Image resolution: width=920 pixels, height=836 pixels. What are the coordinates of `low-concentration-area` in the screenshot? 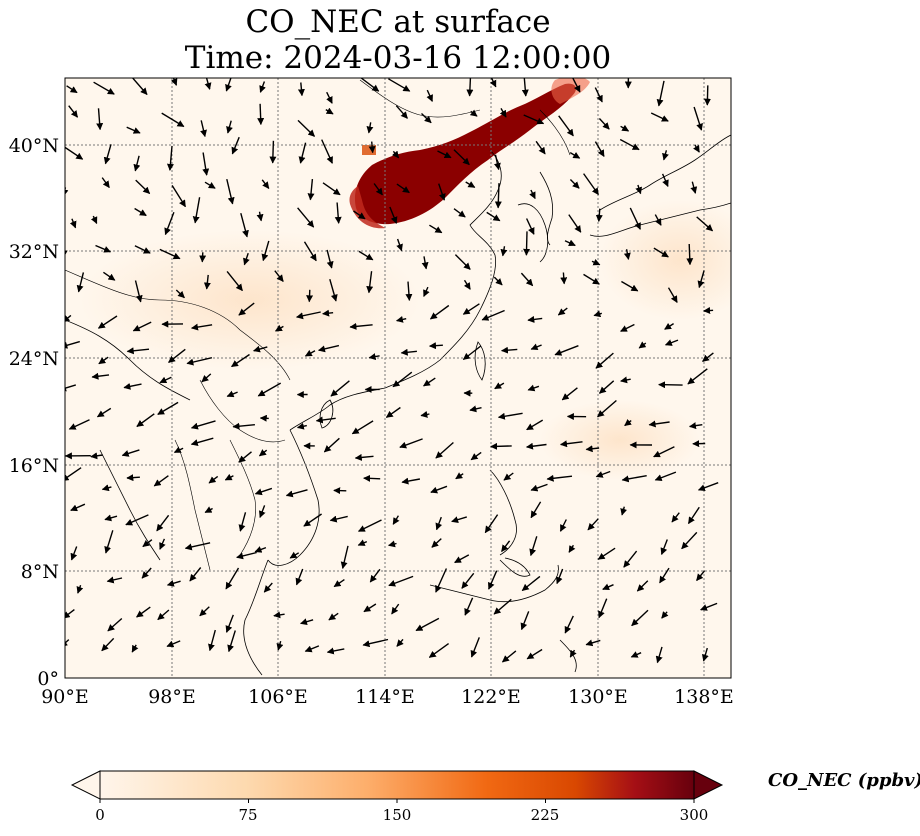 It's located at (250, 300).